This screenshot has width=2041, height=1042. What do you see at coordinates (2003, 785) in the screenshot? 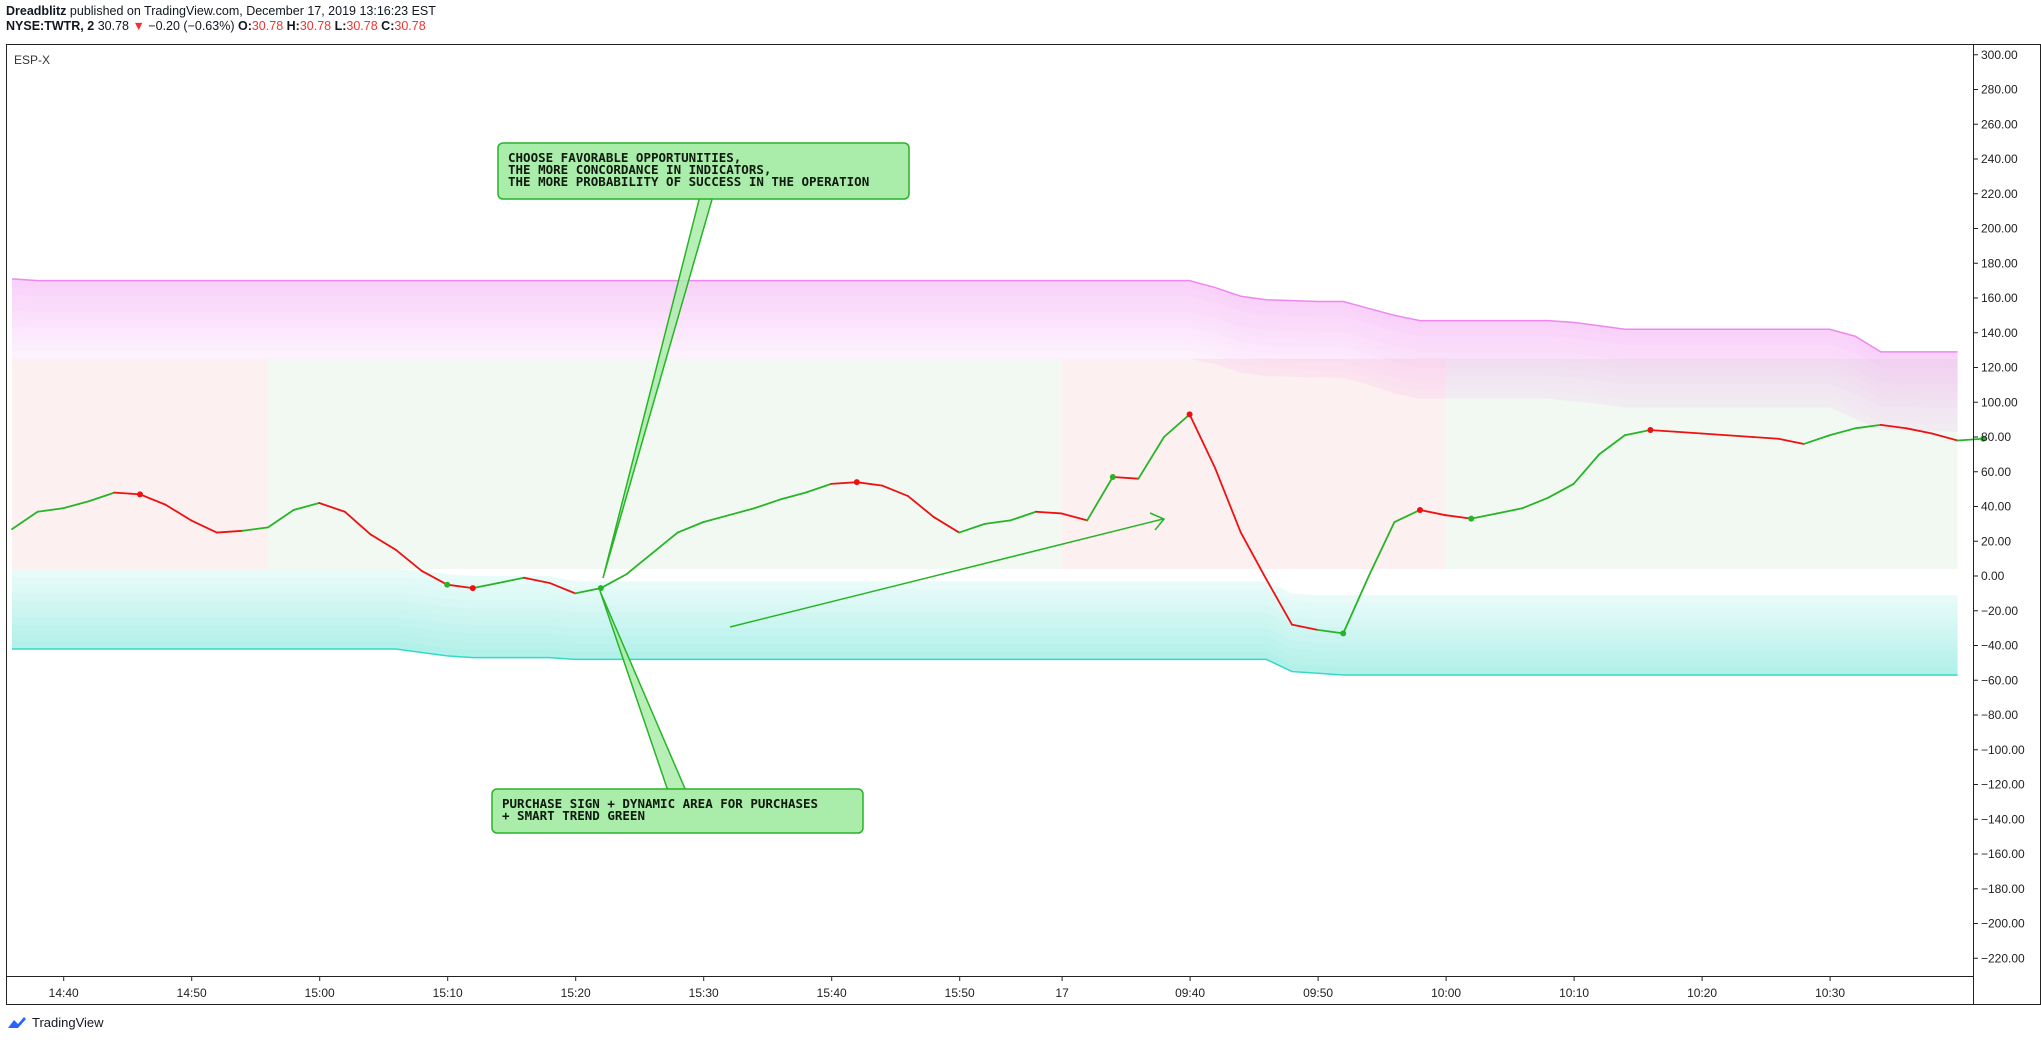
I see `y-tick-label: −120.00` at bounding box center [2003, 785].